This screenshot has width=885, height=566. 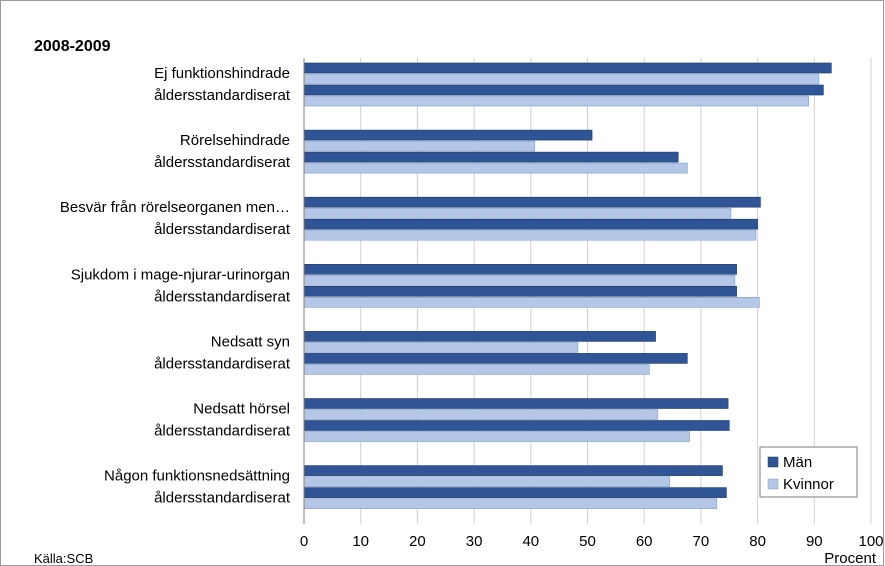 I want to click on legend-label-man: Män, so click(x=797, y=462).